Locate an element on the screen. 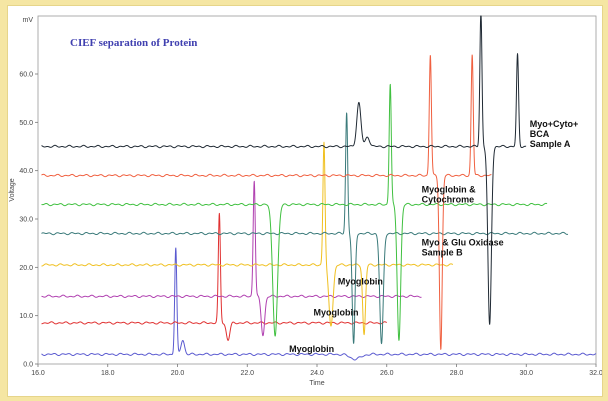 This screenshot has width=608, height=401. x-tick-label: 22.0 is located at coordinates (247, 373).